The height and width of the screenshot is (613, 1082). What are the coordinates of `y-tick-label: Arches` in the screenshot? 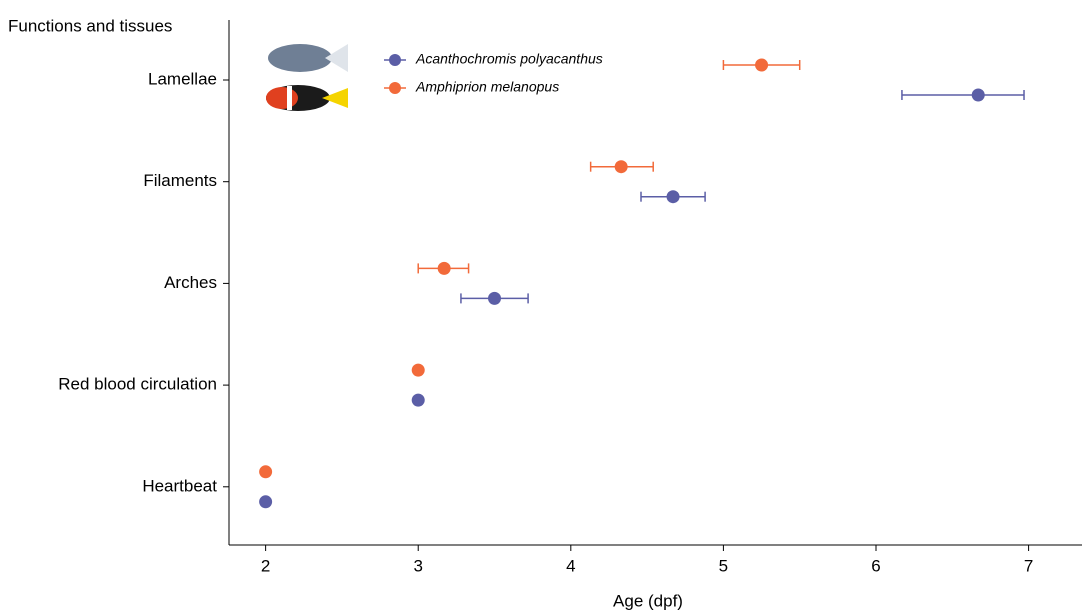 It's located at (190, 282).